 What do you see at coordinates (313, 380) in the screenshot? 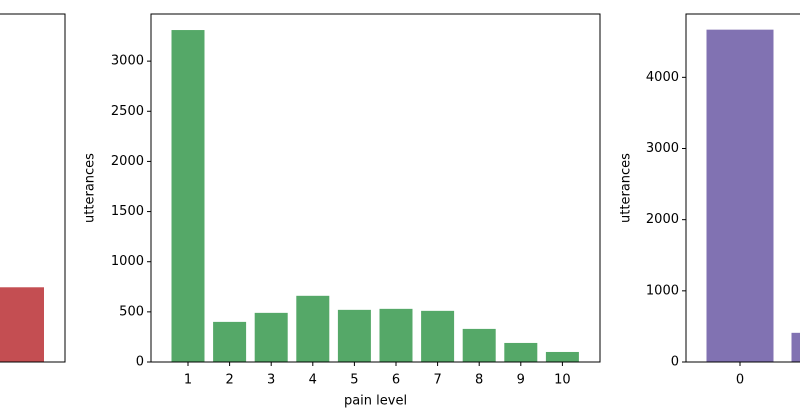
I see `x-tick-label: 4` at bounding box center [313, 380].